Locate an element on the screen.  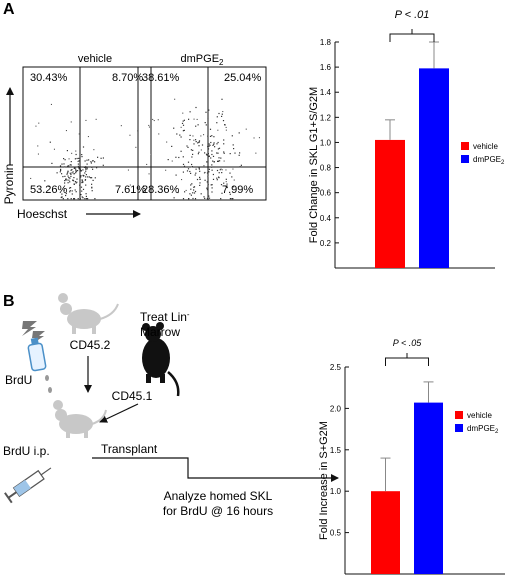
bar-vehicle is located at coordinates (385, 532).